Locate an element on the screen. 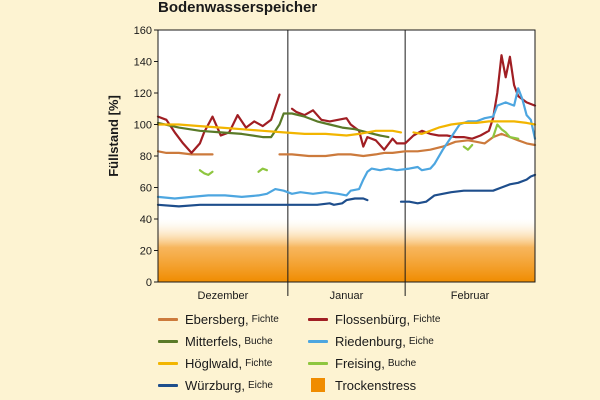 This screenshot has height=400, width=600. legend-item: Freising, Buche is located at coordinates (362, 363).